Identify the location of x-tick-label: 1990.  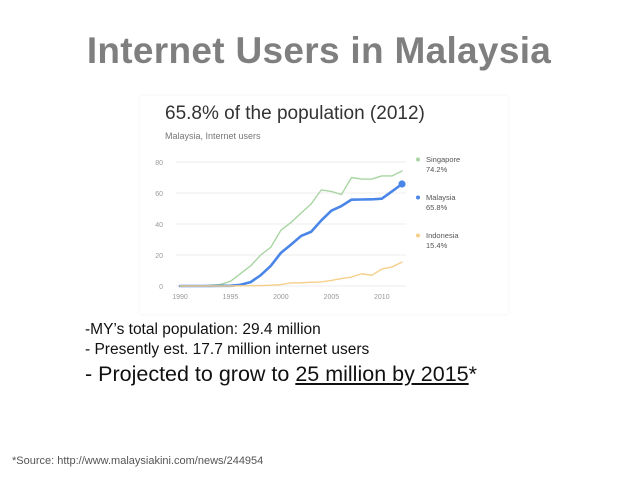
(180, 297).